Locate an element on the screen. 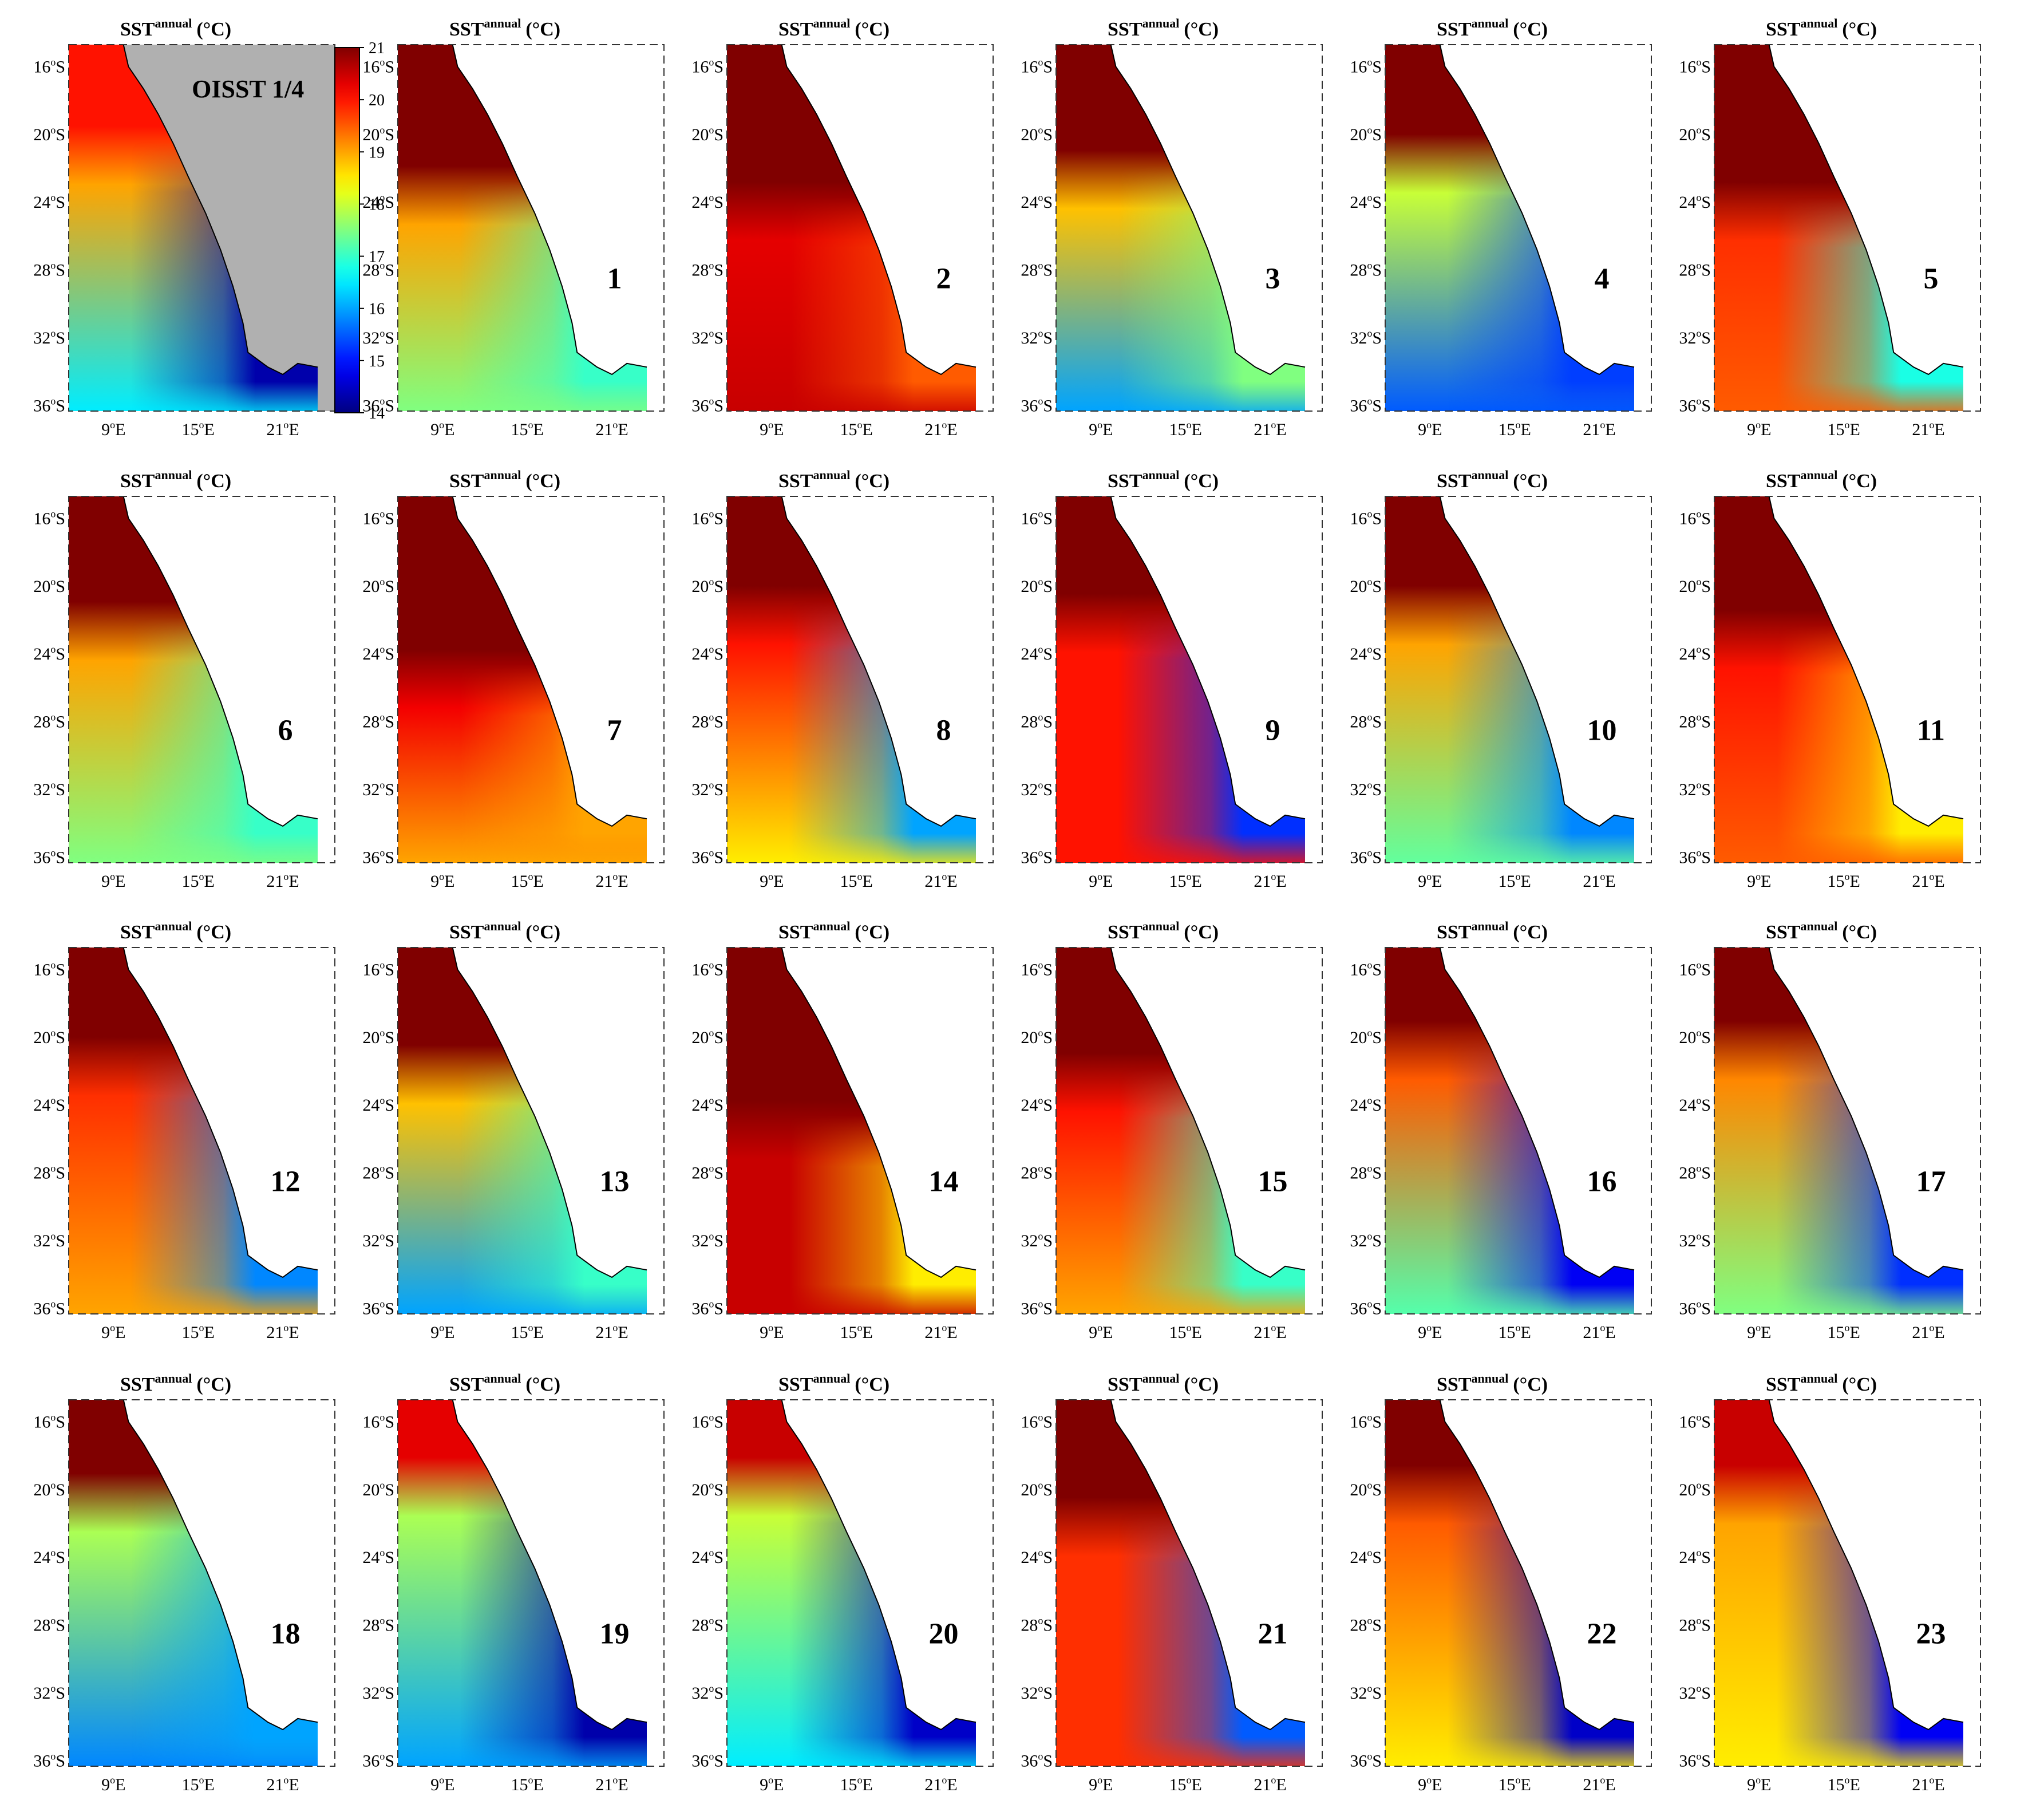 The height and width of the screenshot is (1808, 2044). panel-number: 22 is located at coordinates (1601, 1634).